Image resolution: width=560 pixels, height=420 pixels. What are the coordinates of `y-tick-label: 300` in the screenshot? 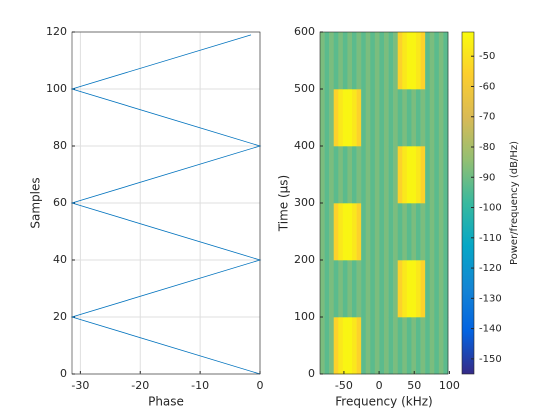 It's located at (304, 202).